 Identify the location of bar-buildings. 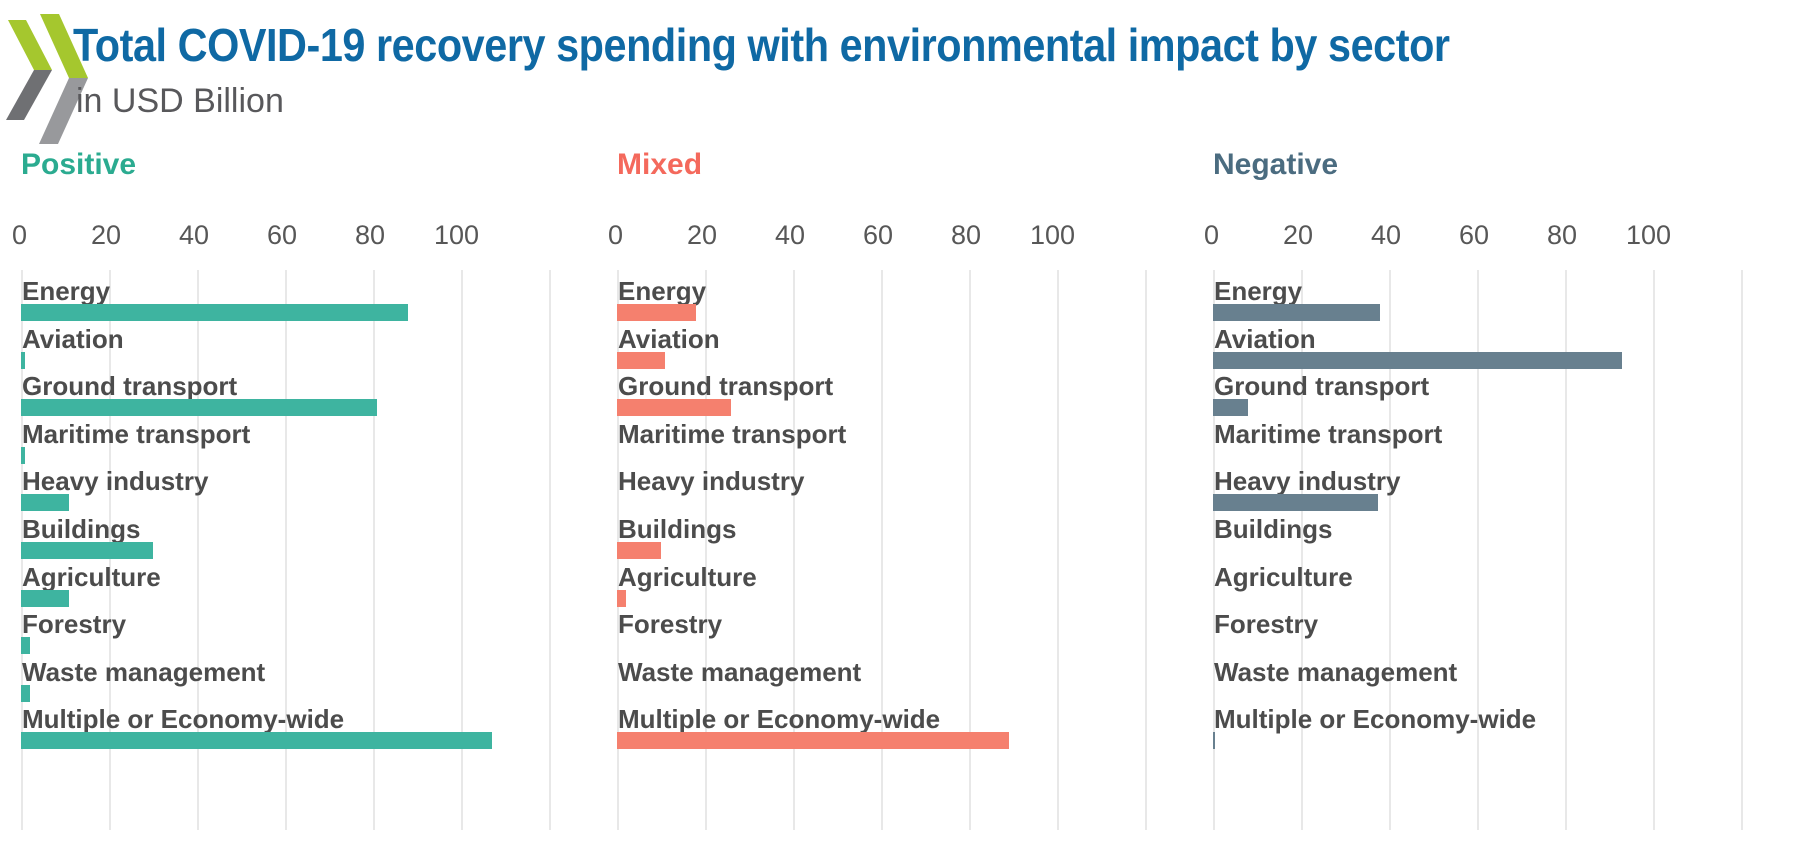
(87, 550).